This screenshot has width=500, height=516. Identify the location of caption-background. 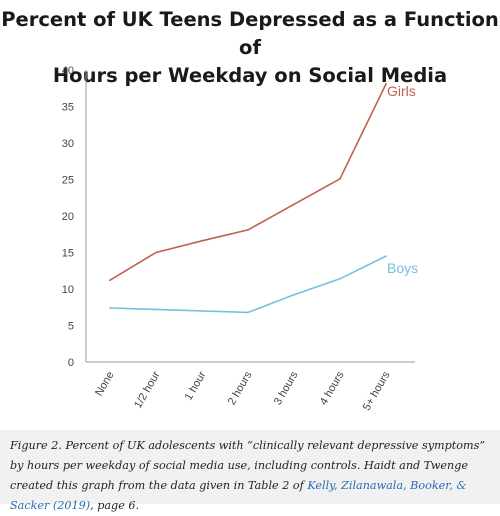
(250, 467).